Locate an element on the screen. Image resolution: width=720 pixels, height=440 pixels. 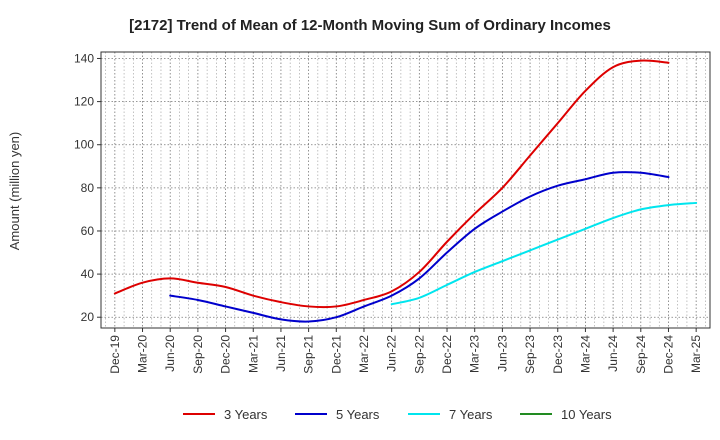
legend-label: 3 Years is located at coordinates (246, 414).